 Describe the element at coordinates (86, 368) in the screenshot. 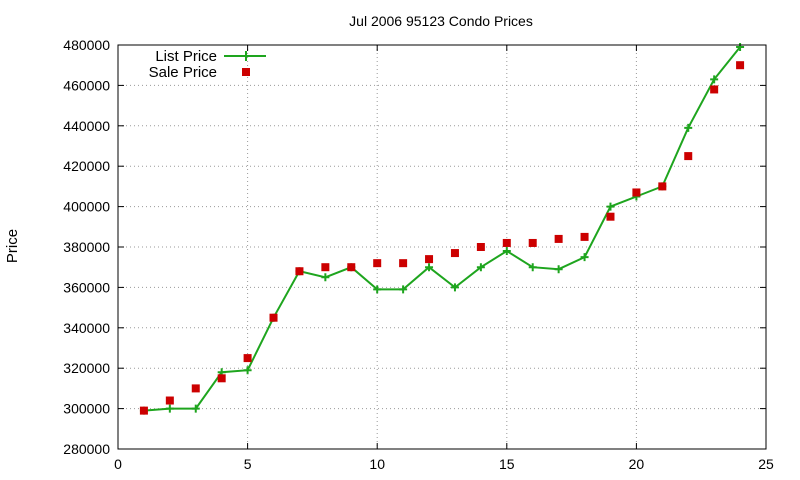

I see `y-tick-label: 320000` at that location.